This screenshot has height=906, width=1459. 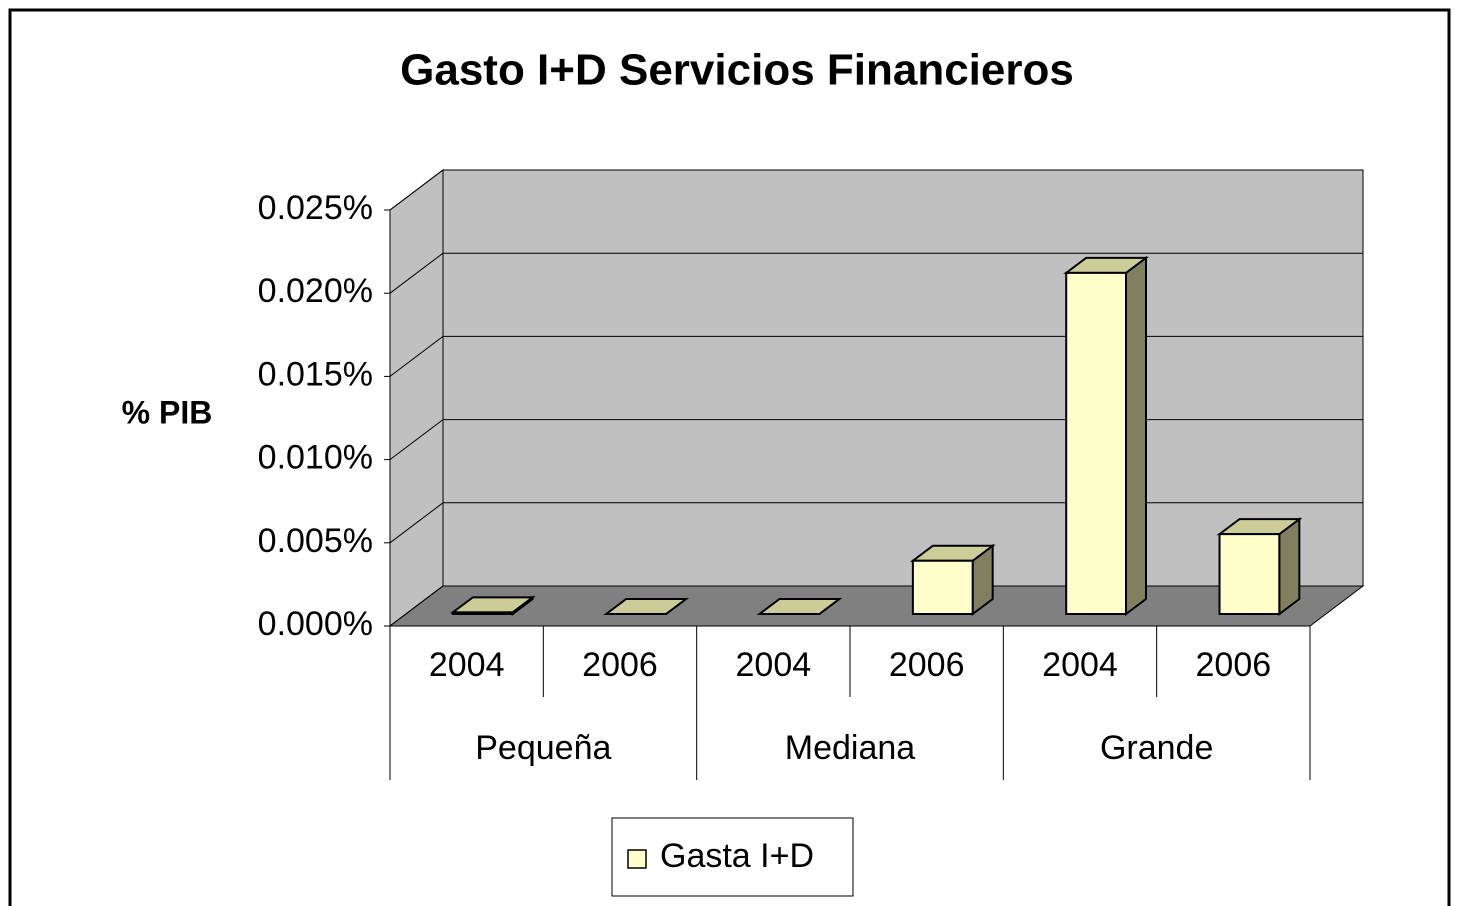 What do you see at coordinates (315, 541) in the screenshot?
I see `y-tick-label: 0.005%` at bounding box center [315, 541].